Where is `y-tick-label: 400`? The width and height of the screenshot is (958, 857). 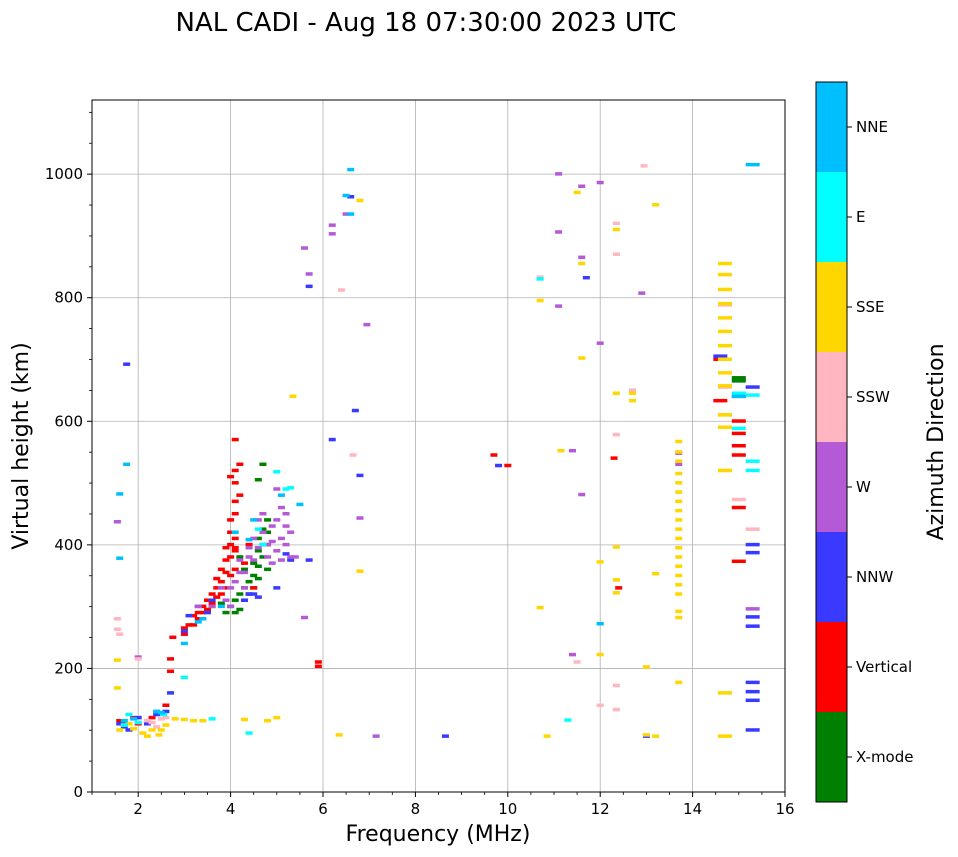 y-tick-label: 400 is located at coordinates (68, 545).